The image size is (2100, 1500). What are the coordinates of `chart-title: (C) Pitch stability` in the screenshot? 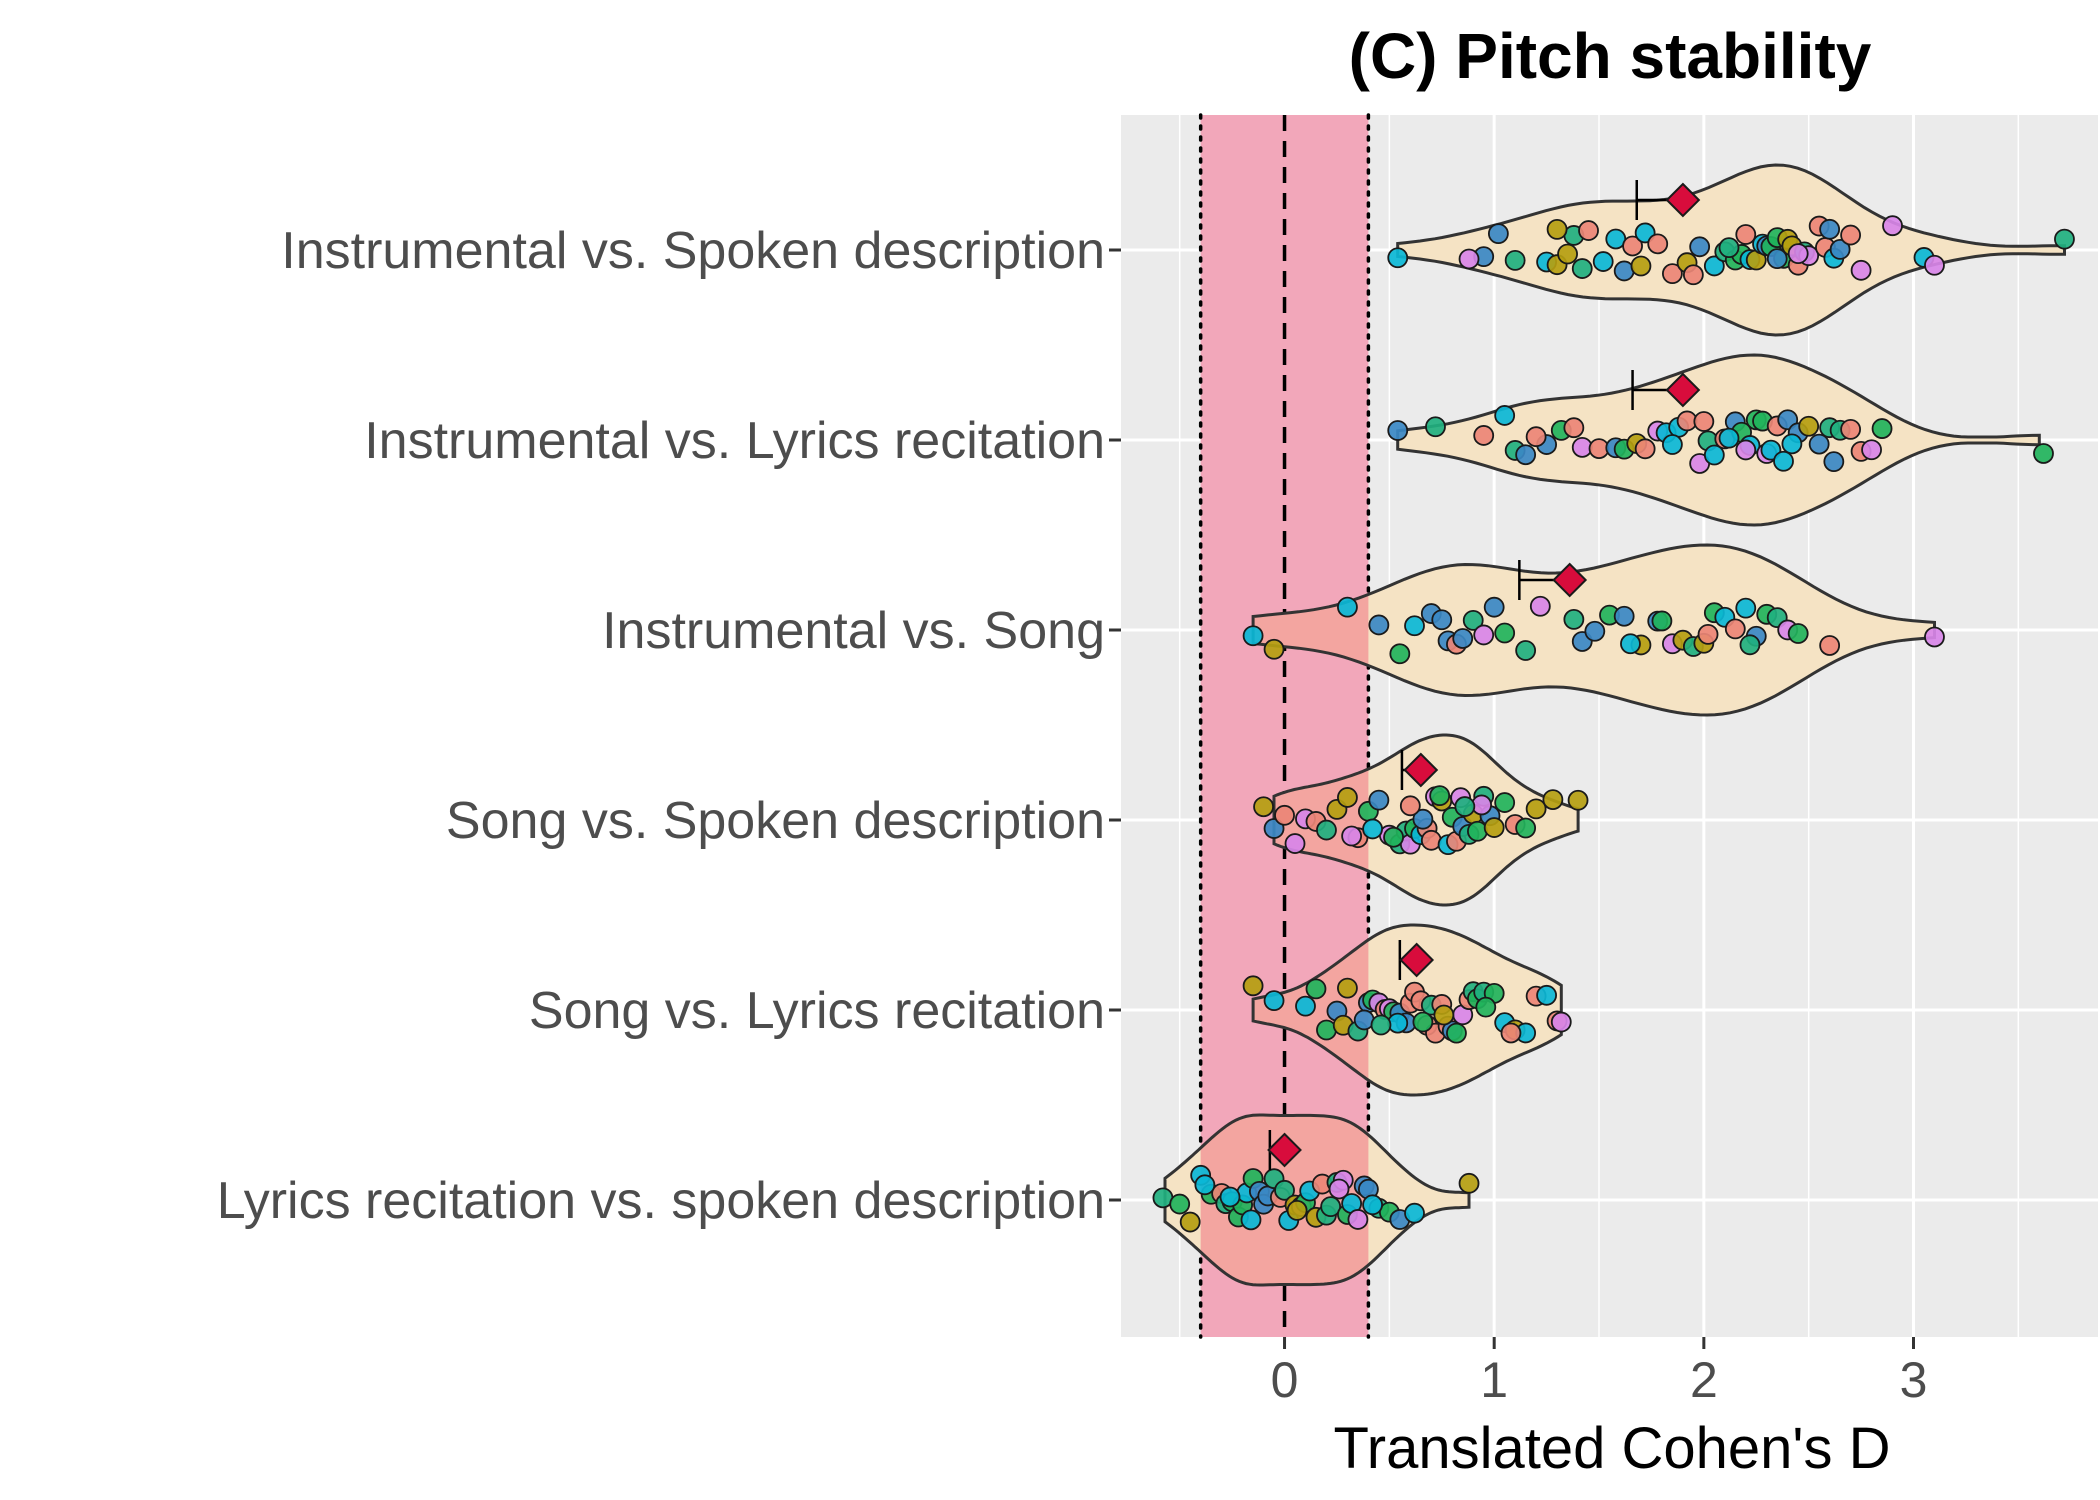 It's located at (1610, 56).